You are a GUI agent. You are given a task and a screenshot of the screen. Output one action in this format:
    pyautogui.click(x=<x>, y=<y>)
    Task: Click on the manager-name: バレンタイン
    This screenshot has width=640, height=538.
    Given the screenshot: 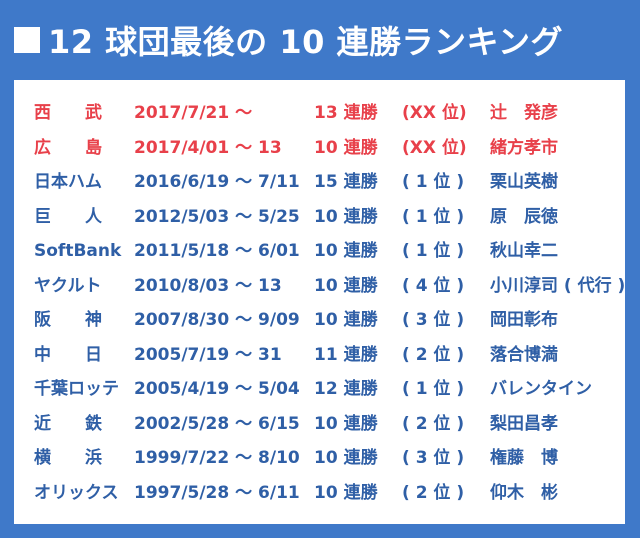 What is the action you would take?
    pyautogui.click(x=541, y=389)
    